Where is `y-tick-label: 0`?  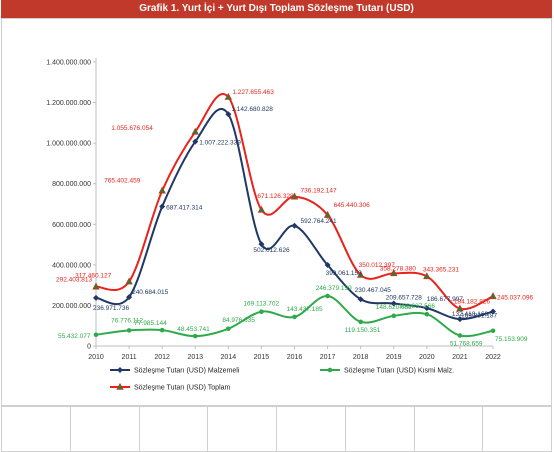 y-tick-label: 0 is located at coordinates (89, 347).